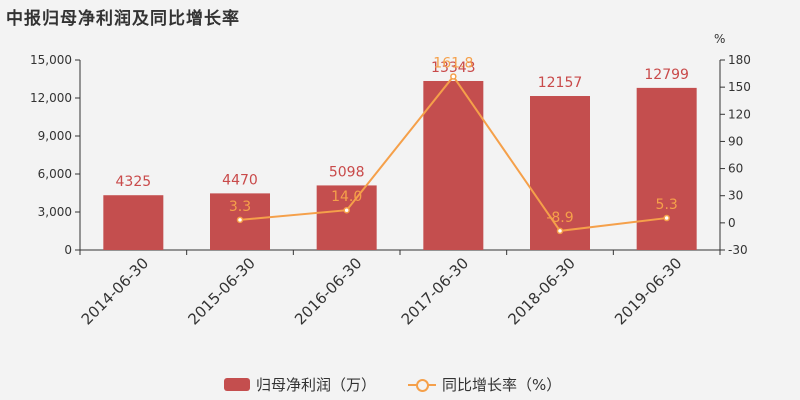 The width and height of the screenshot is (800, 400). What do you see at coordinates (453, 63) in the screenshot?
I see `growth-data-label: 161.8` at bounding box center [453, 63].